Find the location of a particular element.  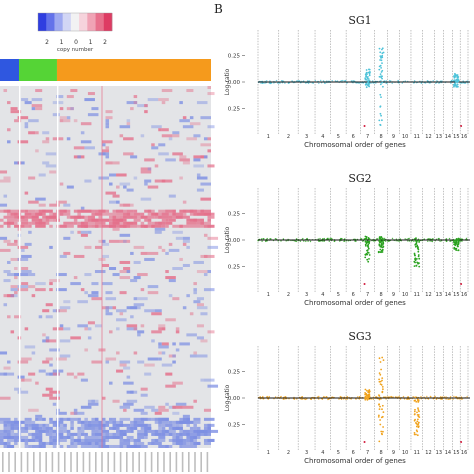

legend-swatch is located at coordinates (83, 22).